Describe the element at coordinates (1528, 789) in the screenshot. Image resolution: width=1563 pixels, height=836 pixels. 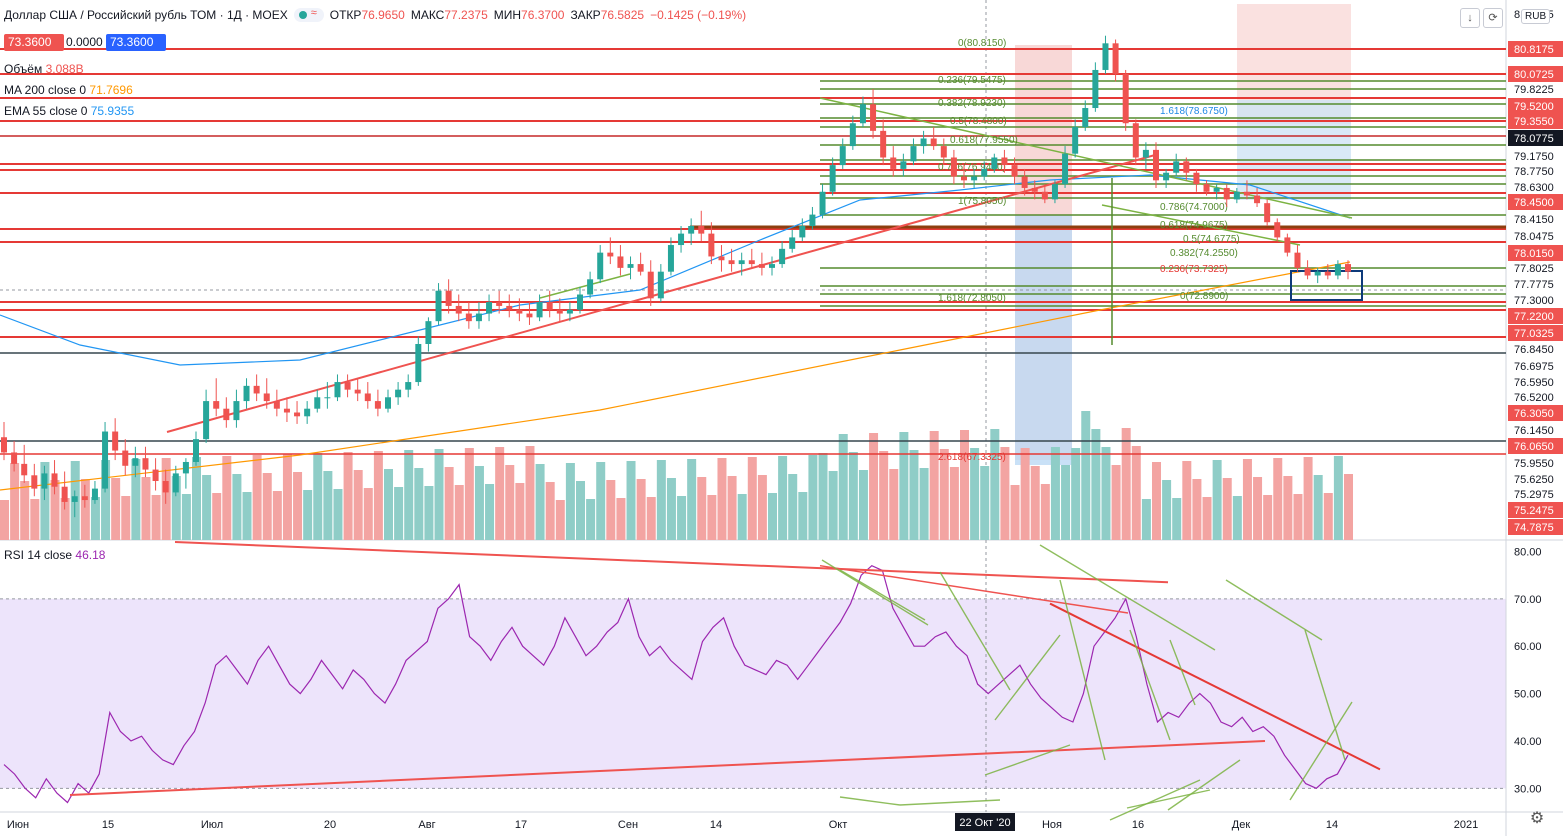
I see `rsi-tick: 30.00` at that location.